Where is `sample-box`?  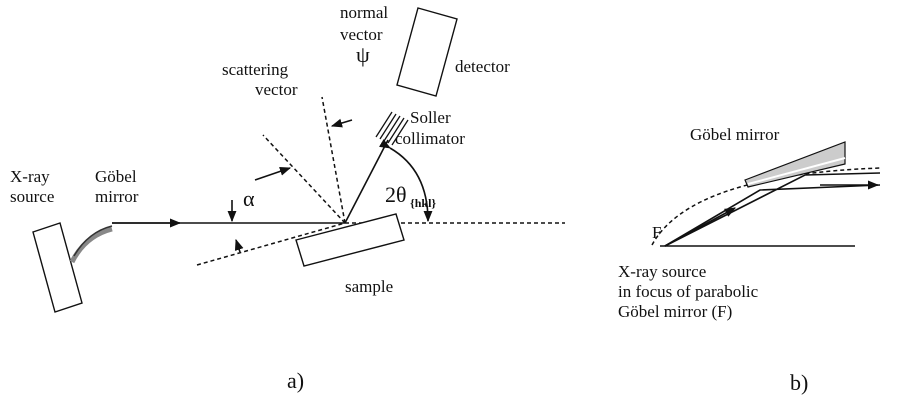 sample-box is located at coordinates (350, 240).